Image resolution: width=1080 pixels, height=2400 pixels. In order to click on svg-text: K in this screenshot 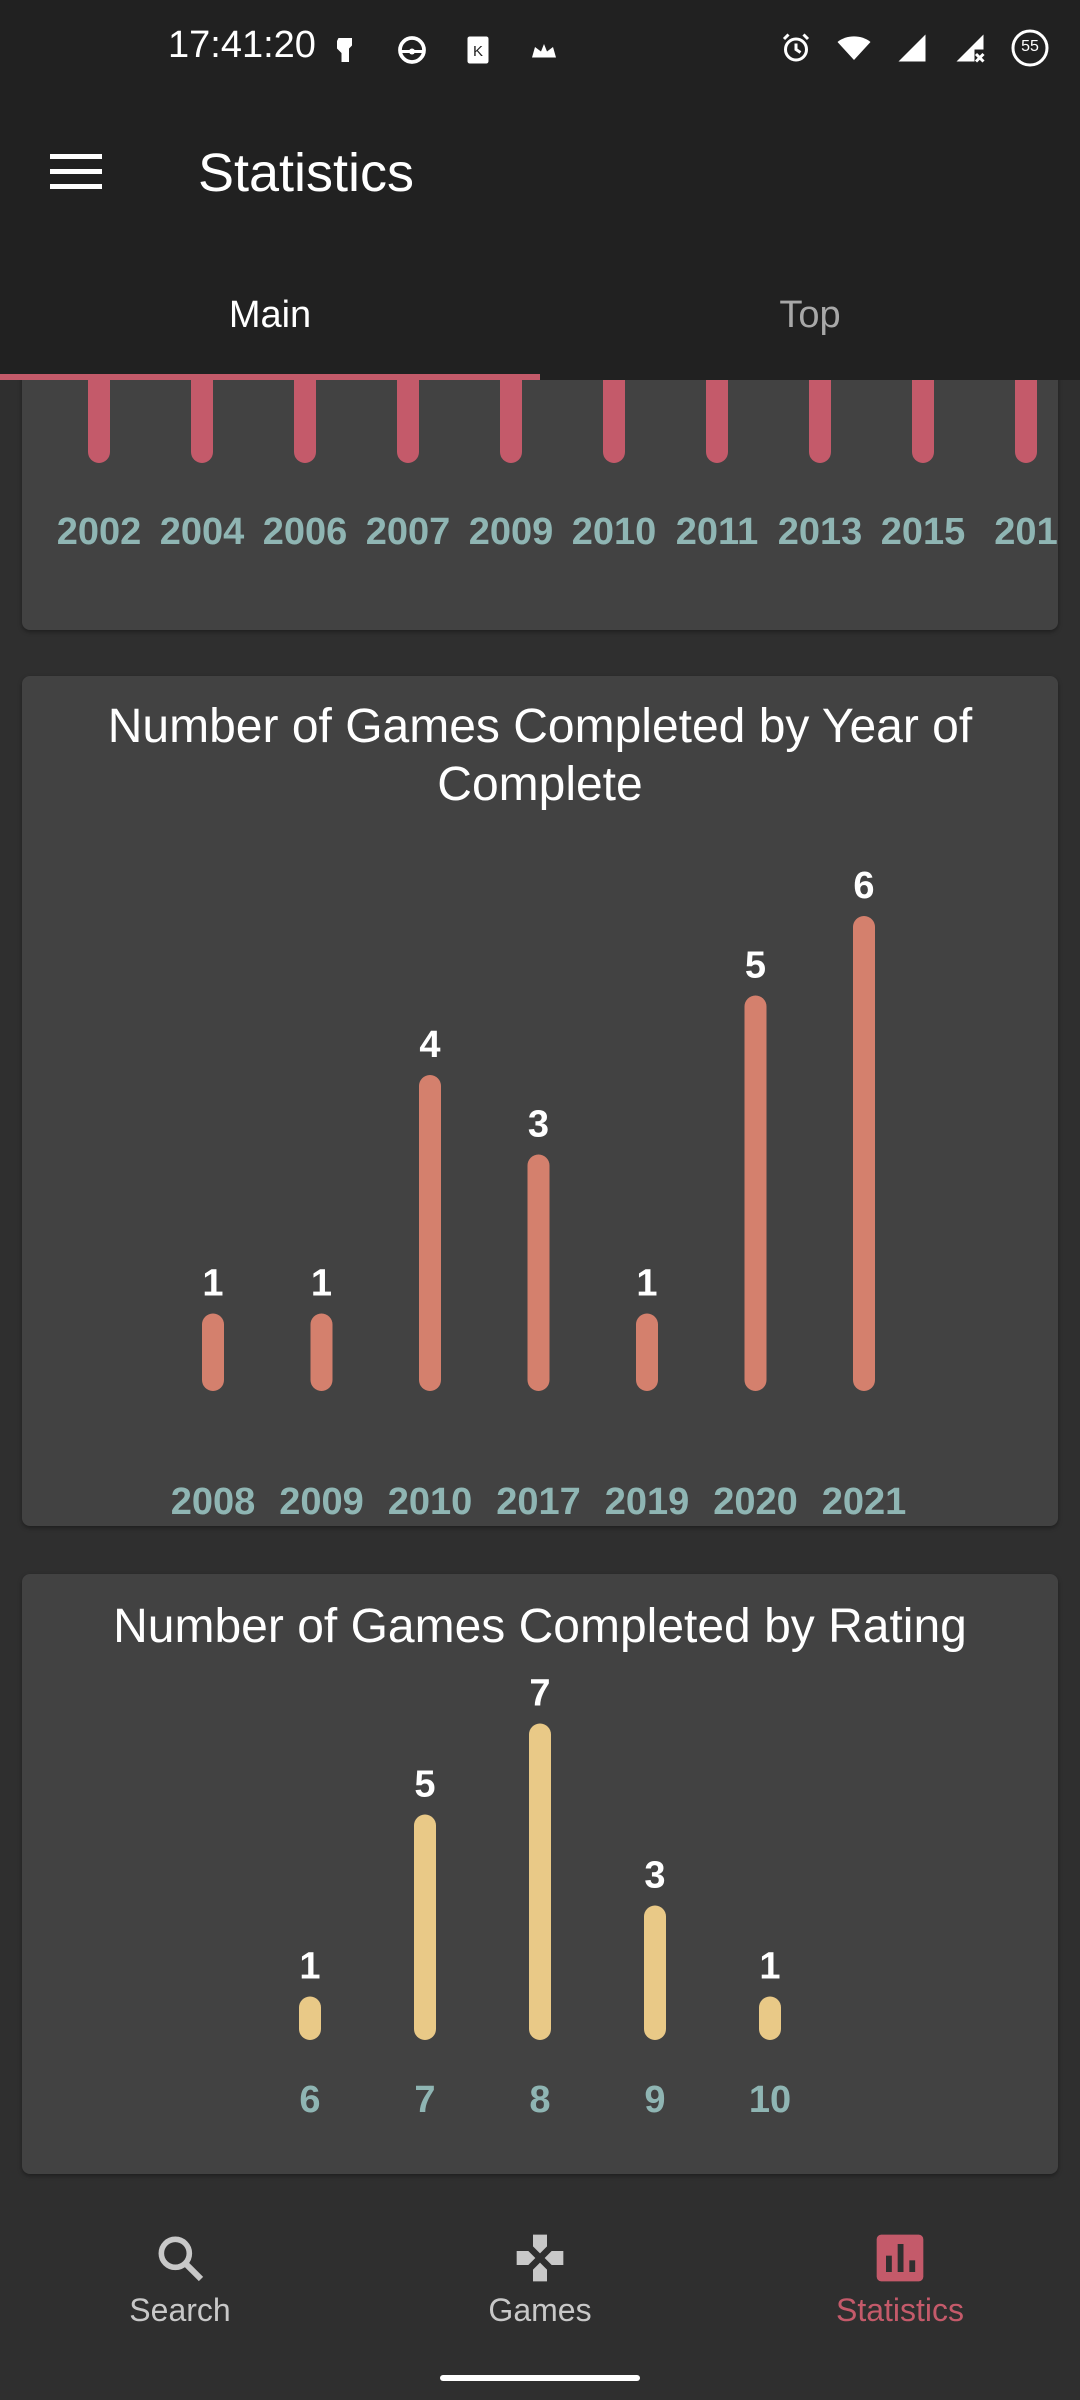, I will do `click(478, 51)`.